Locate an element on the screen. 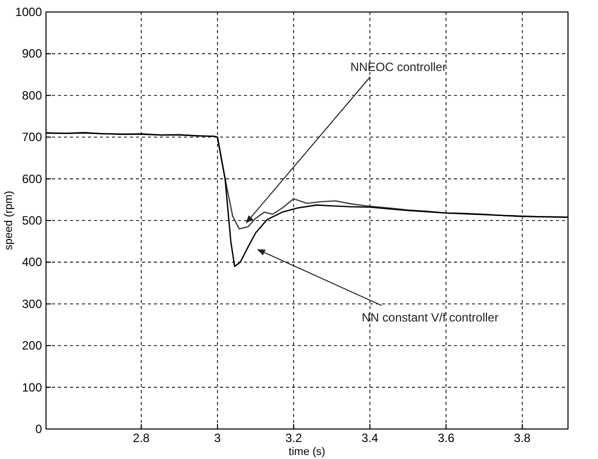 This screenshot has width=598, height=459. y-tick-label: 1000 is located at coordinates (28, 12).